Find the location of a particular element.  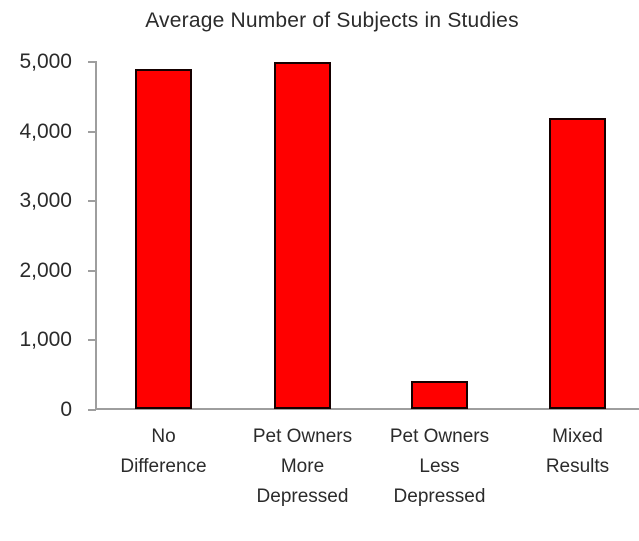

x-axis-label: Pet Owners More Depressed is located at coordinates (302, 466).